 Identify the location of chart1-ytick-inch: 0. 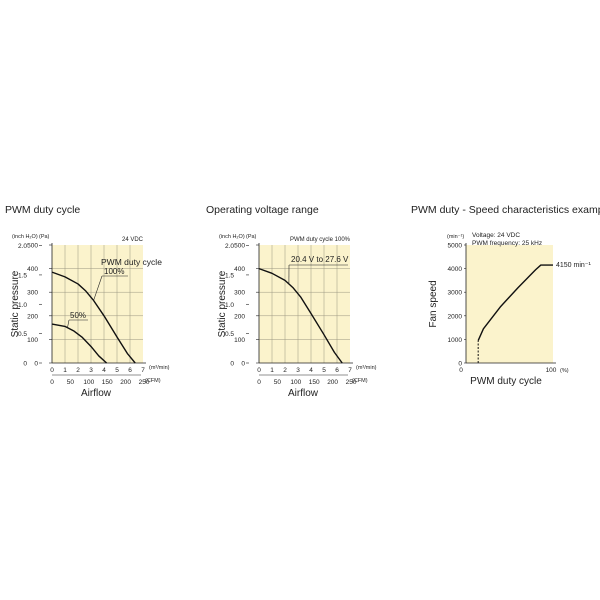
(25, 364).